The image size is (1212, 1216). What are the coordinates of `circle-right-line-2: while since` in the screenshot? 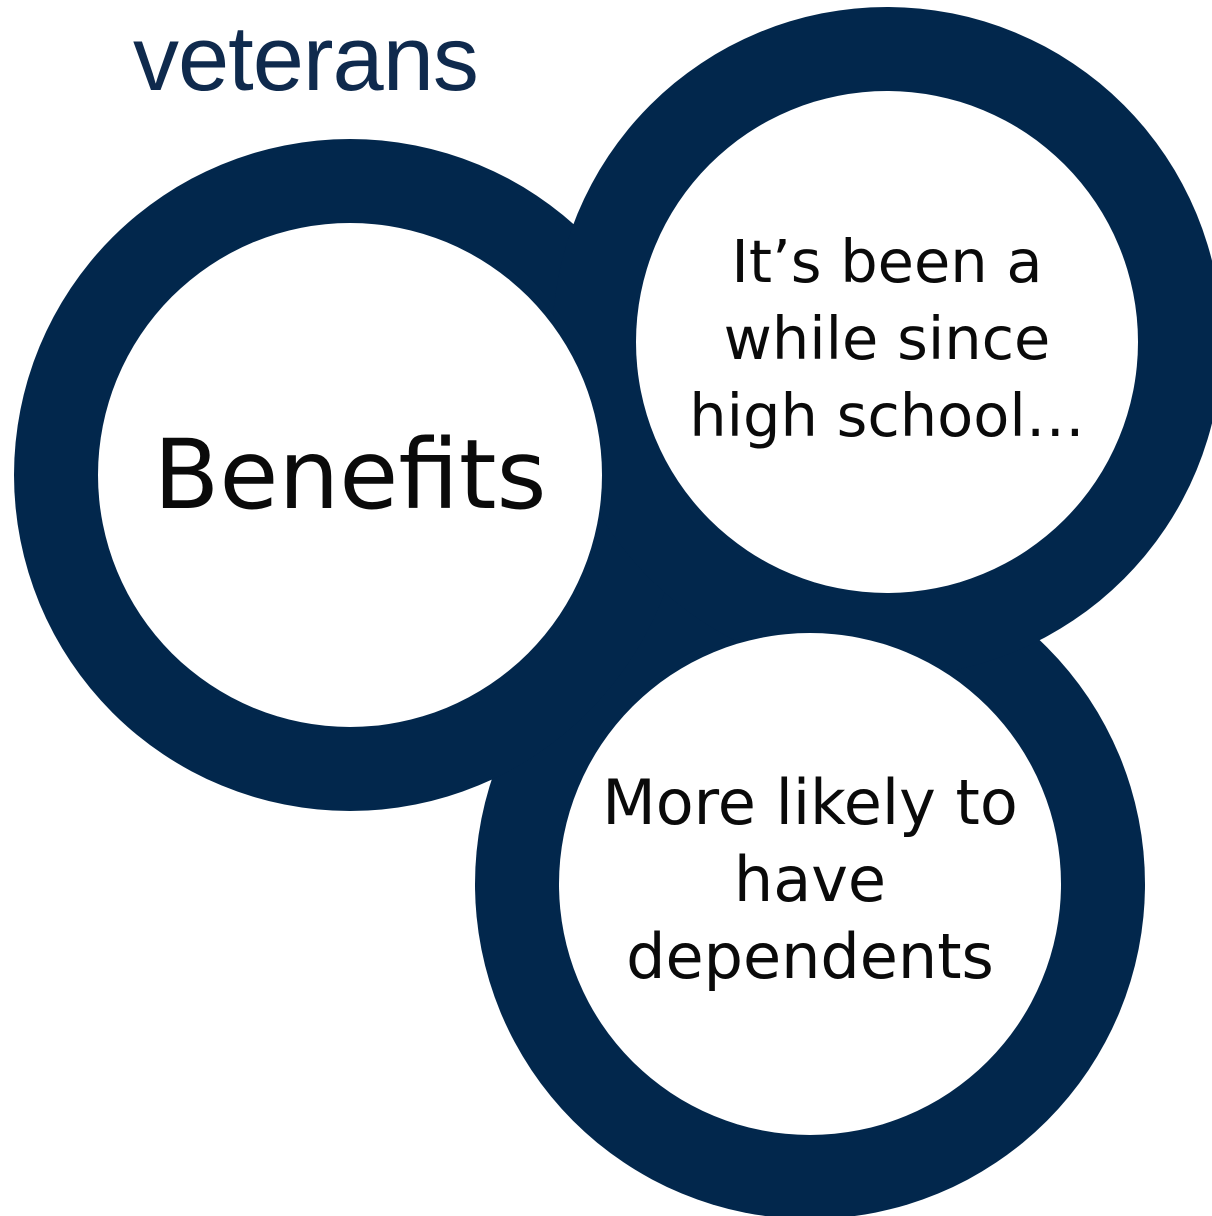 It's located at (887, 338).